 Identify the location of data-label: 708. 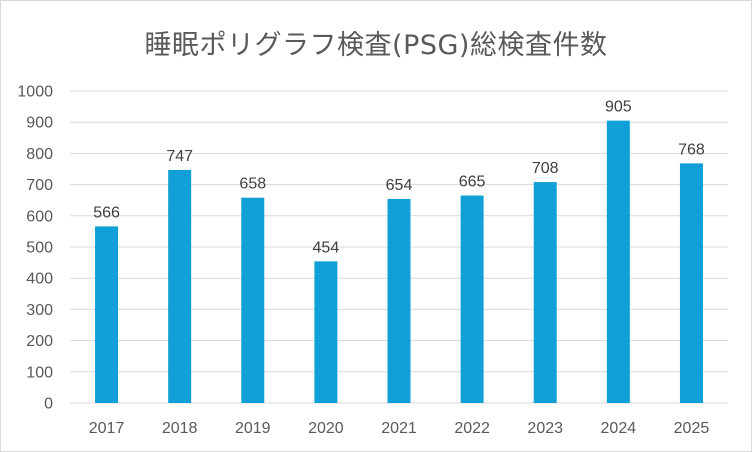
(545, 168).